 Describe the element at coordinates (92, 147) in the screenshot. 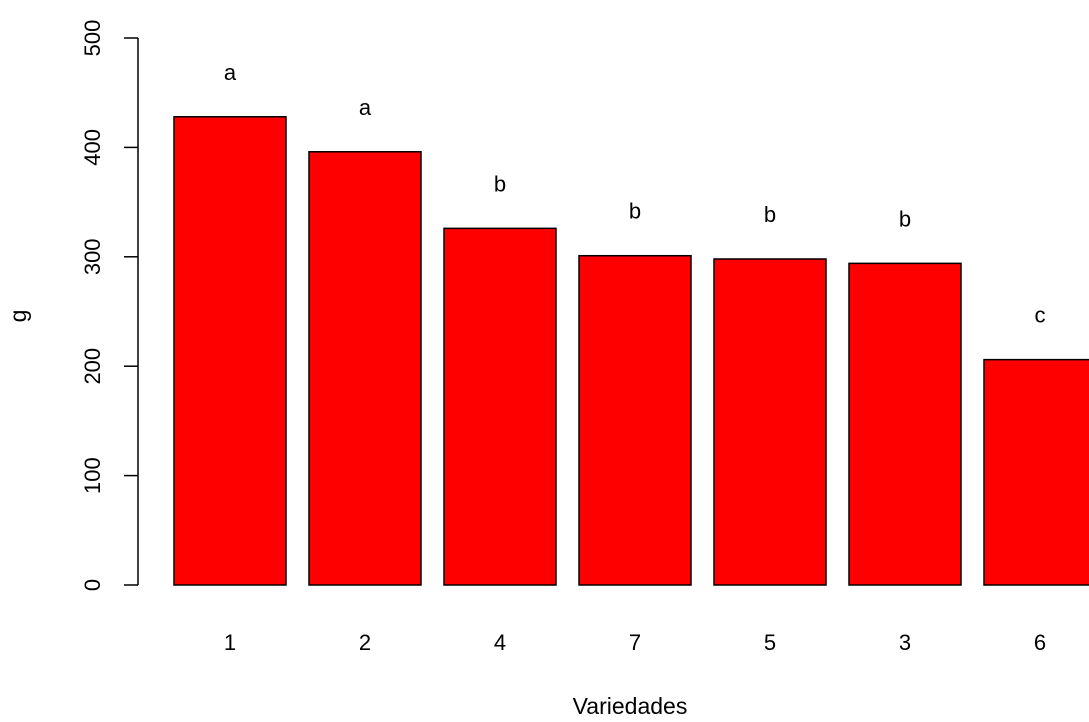

I see `y-tick-label: 400` at that location.